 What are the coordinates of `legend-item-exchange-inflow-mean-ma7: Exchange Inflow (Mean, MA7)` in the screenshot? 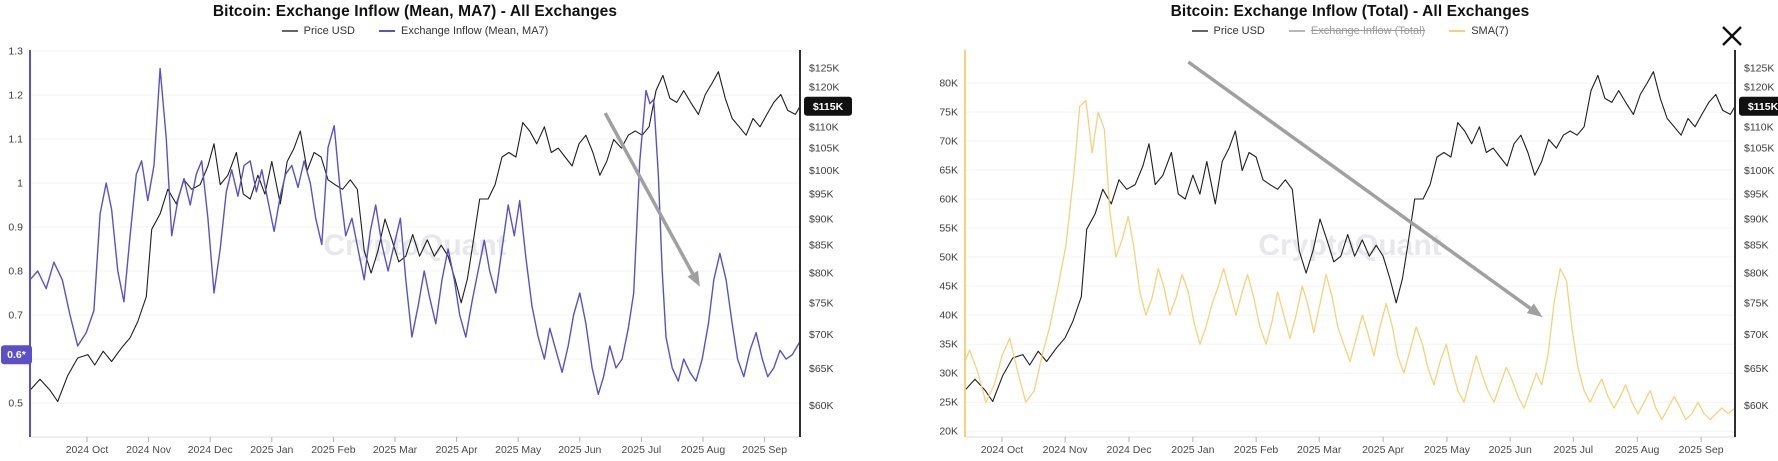 It's located at (463, 31).